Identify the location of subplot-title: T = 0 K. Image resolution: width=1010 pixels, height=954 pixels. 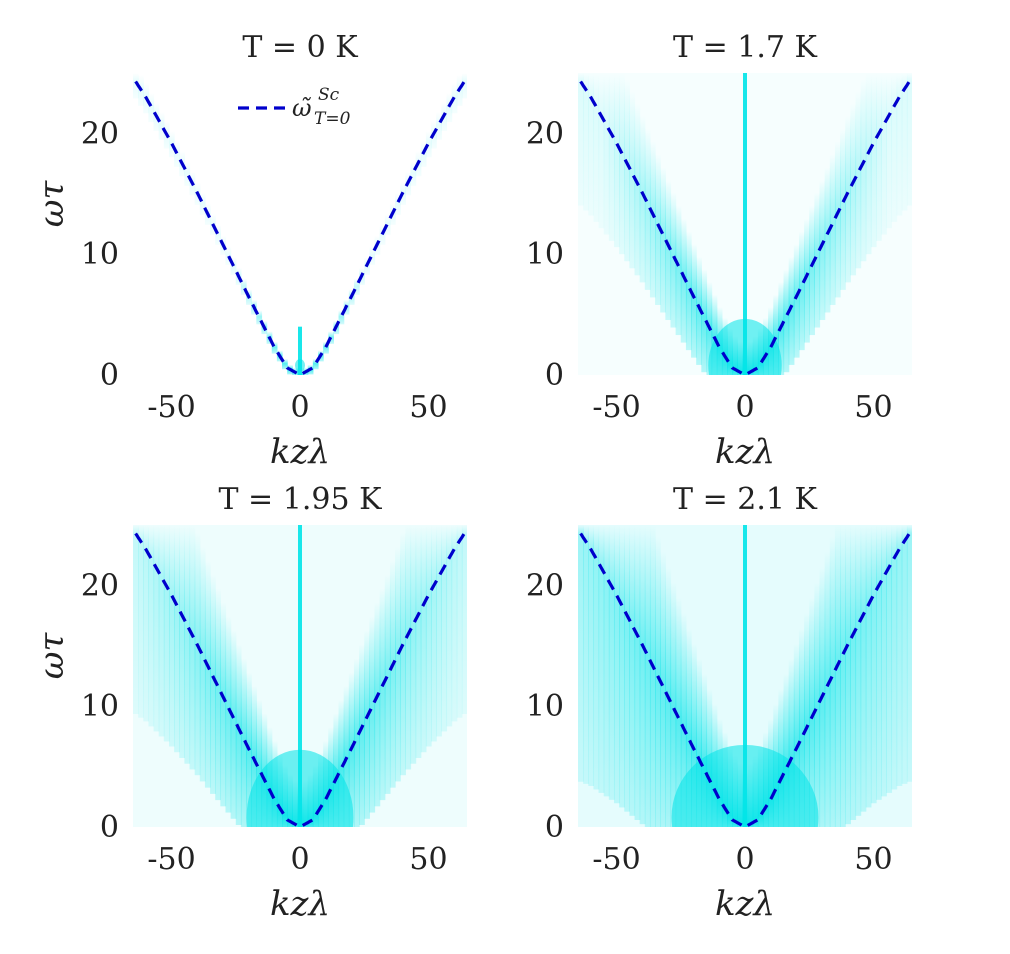
(300, 47).